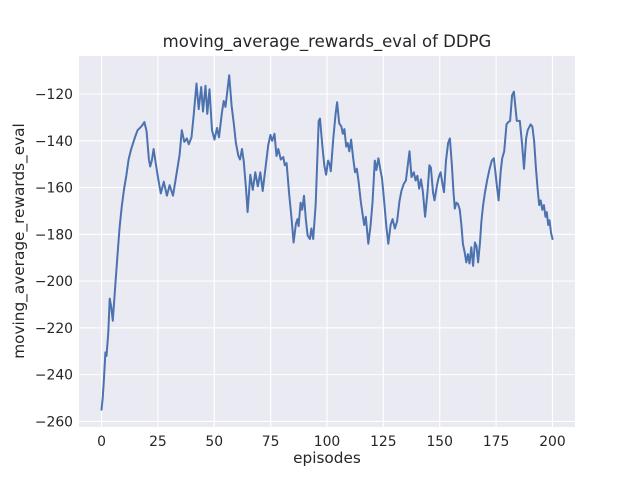 This screenshot has height=480, width=640. What do you see at coordinates (54, 282) in the screenshot?
I see `y-tick-label: −200` at bounding box center [54, 282].